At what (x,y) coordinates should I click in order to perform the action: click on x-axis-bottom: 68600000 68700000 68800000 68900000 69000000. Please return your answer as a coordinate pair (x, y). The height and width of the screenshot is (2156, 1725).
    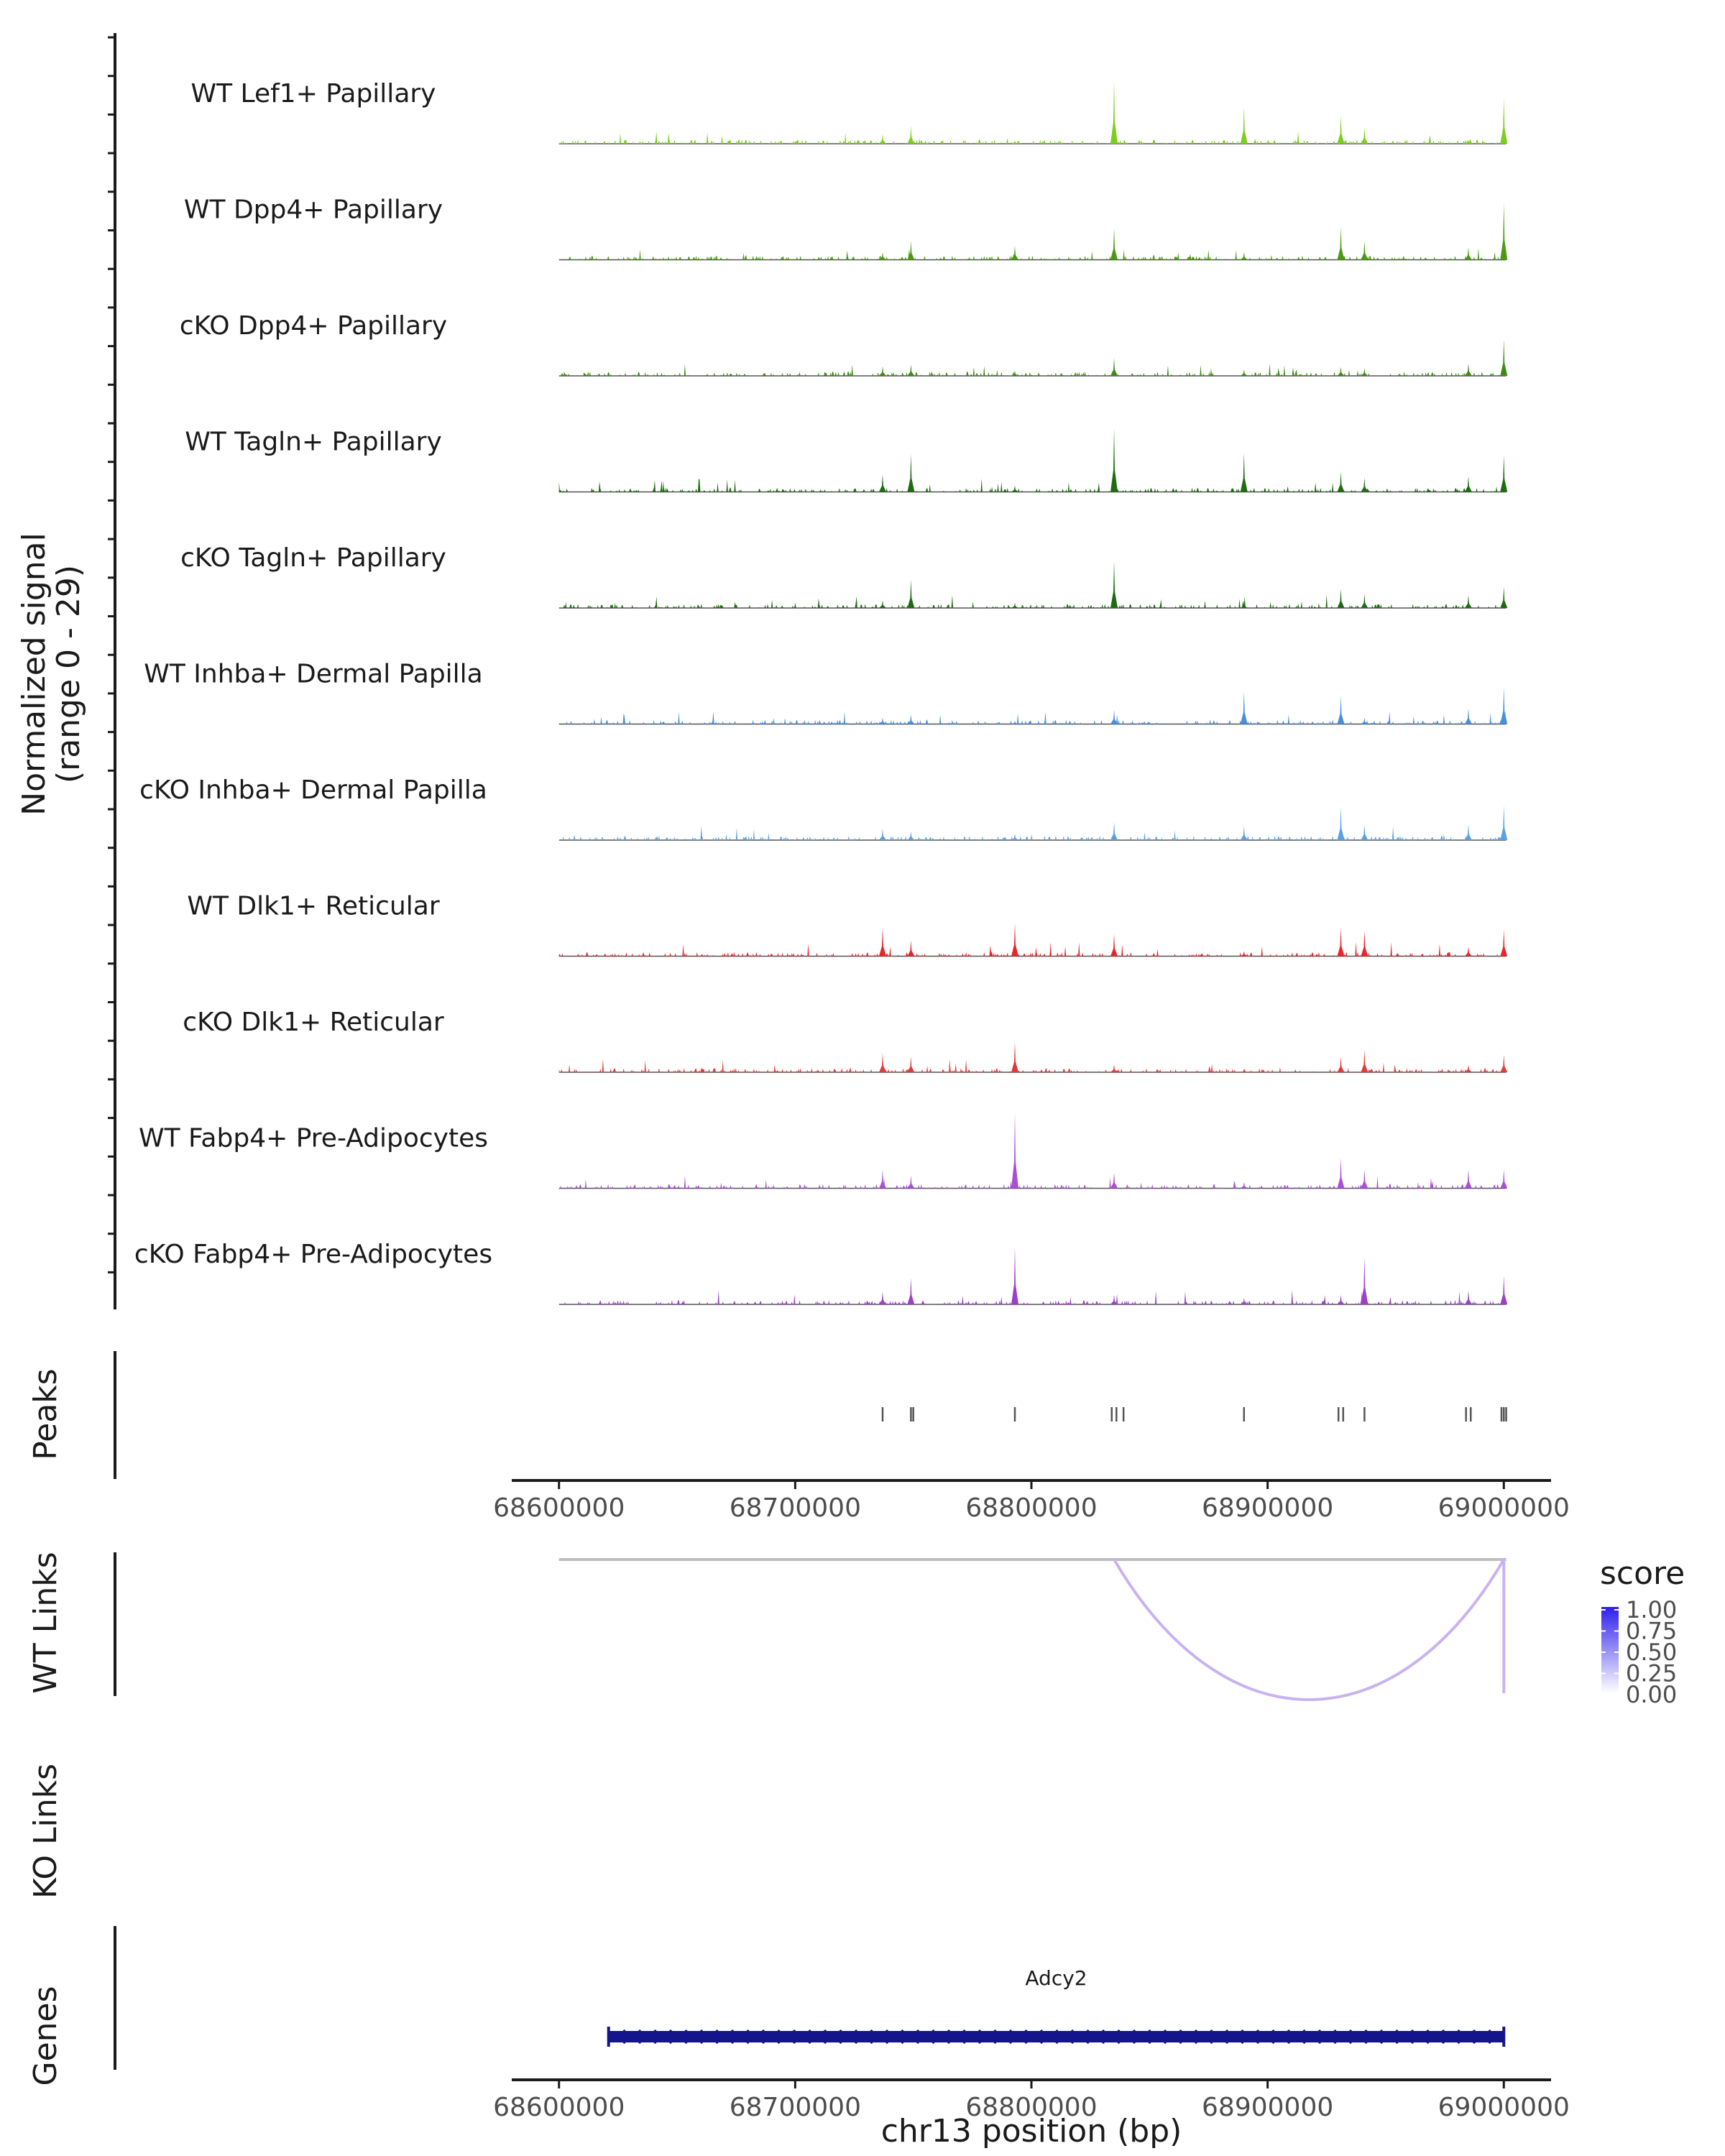
    Looking at the image, I should click on (1031, 2101).